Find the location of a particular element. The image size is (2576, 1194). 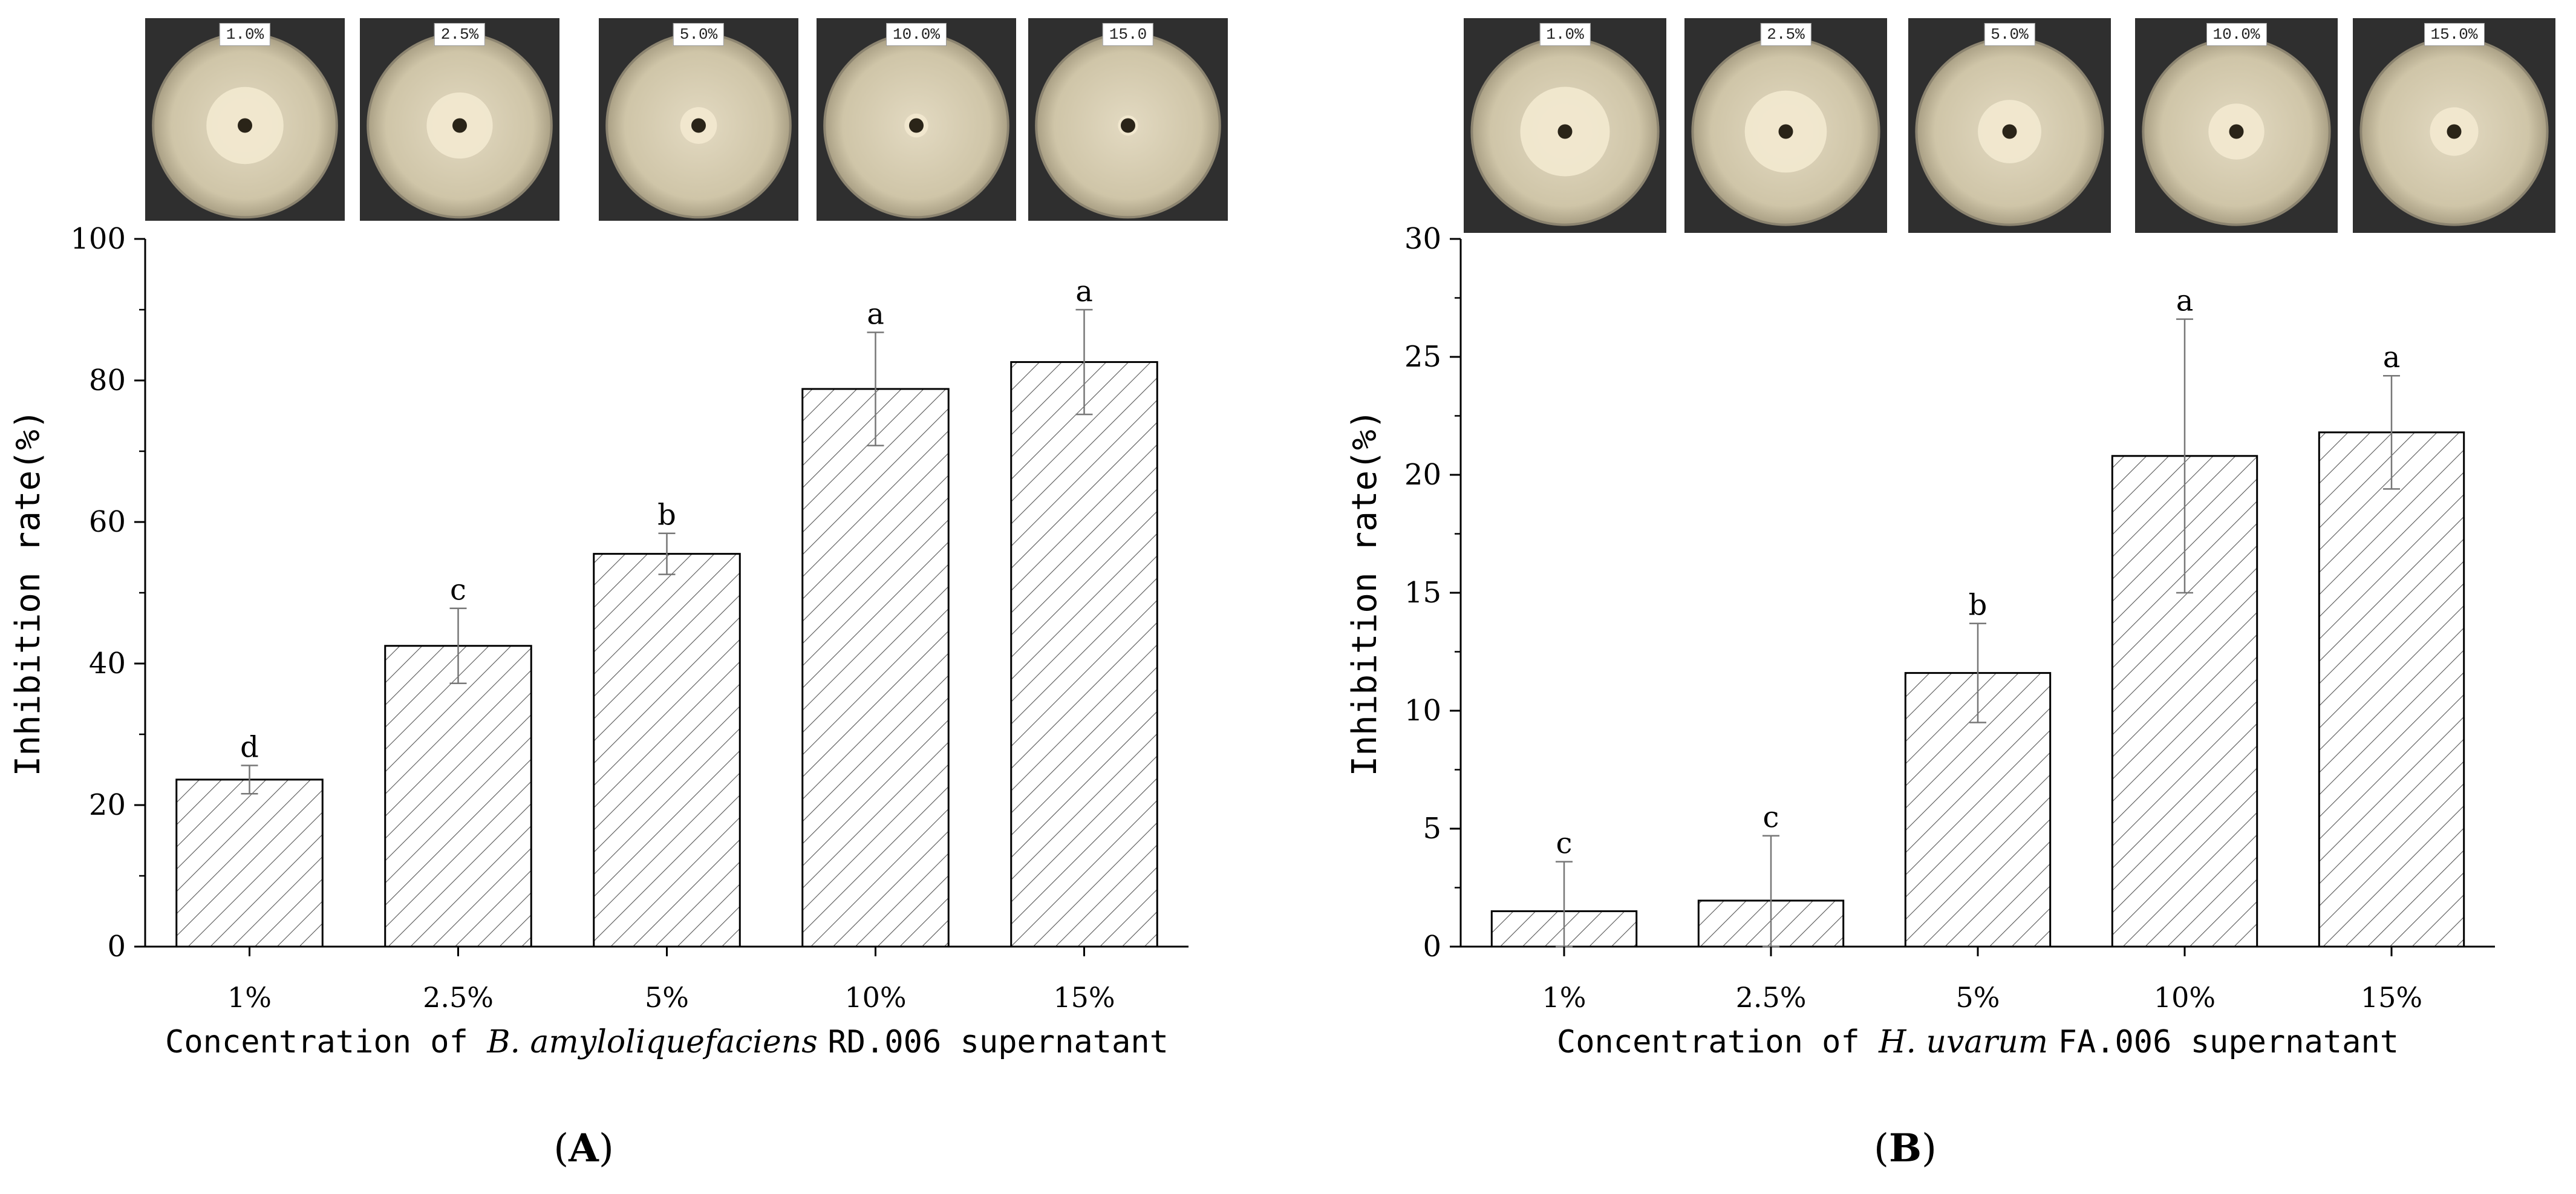

panel-label: (A) is located at coordinates (583, 1148).